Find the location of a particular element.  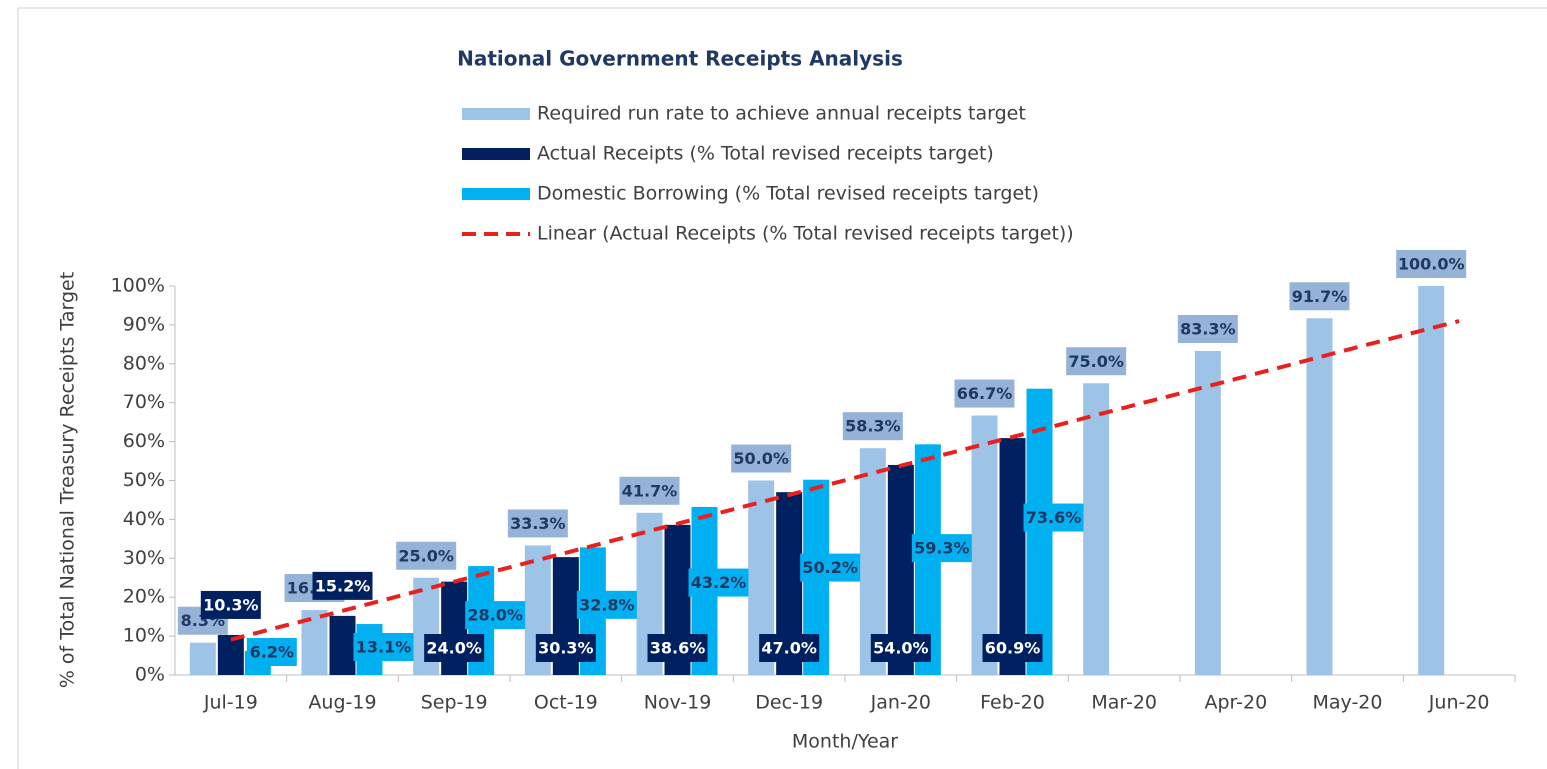

data-label: 15.2% is located at coordinates (343, 585).